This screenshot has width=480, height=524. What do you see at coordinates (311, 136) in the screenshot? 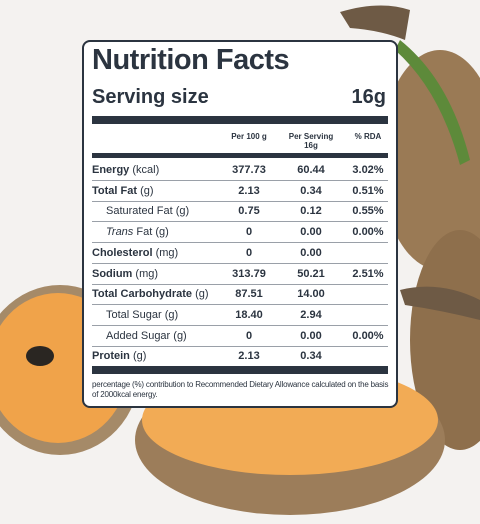
I see `header: Per Serving` at bounding box center [311, 136].